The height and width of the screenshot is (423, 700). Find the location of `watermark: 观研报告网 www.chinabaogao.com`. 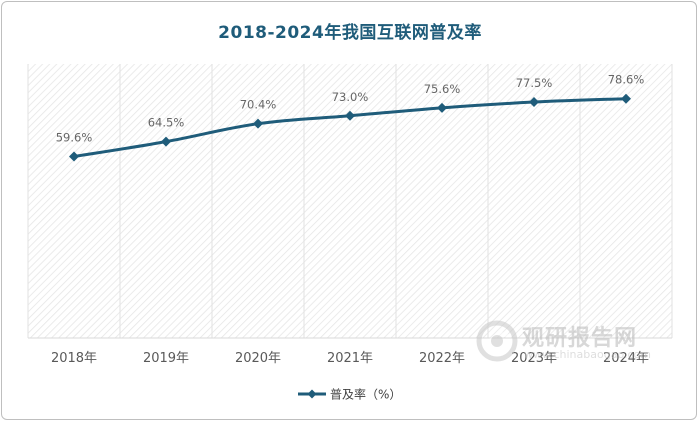

watermark: 观研报告网 www.chinabaogao.com is located at coordinates (565, 342).